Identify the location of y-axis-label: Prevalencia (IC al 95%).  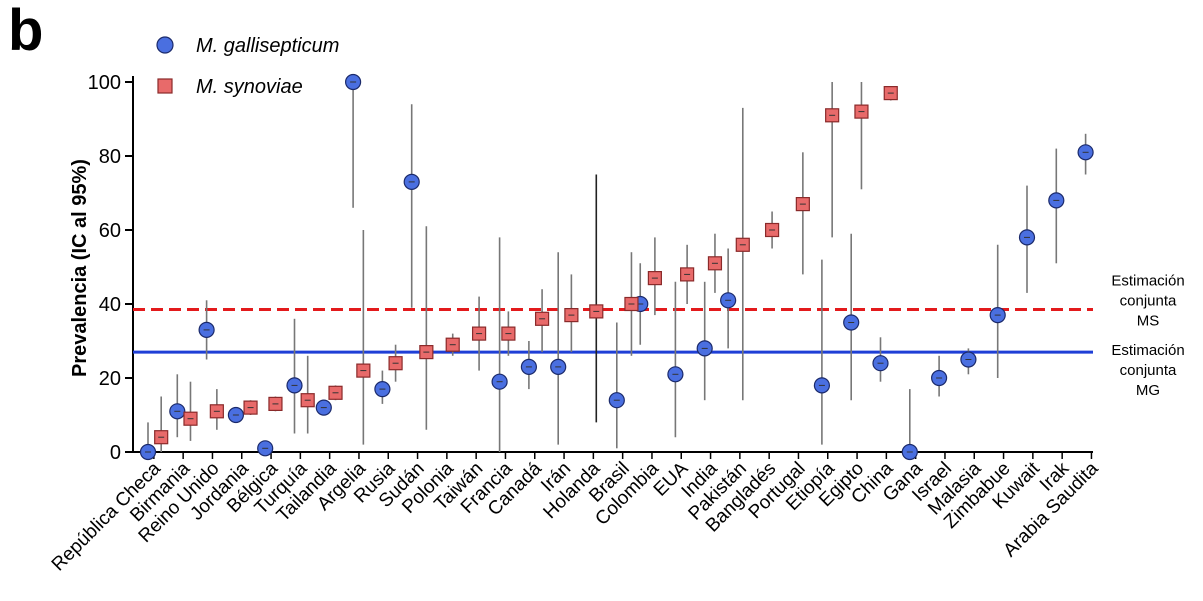
(80, 268).